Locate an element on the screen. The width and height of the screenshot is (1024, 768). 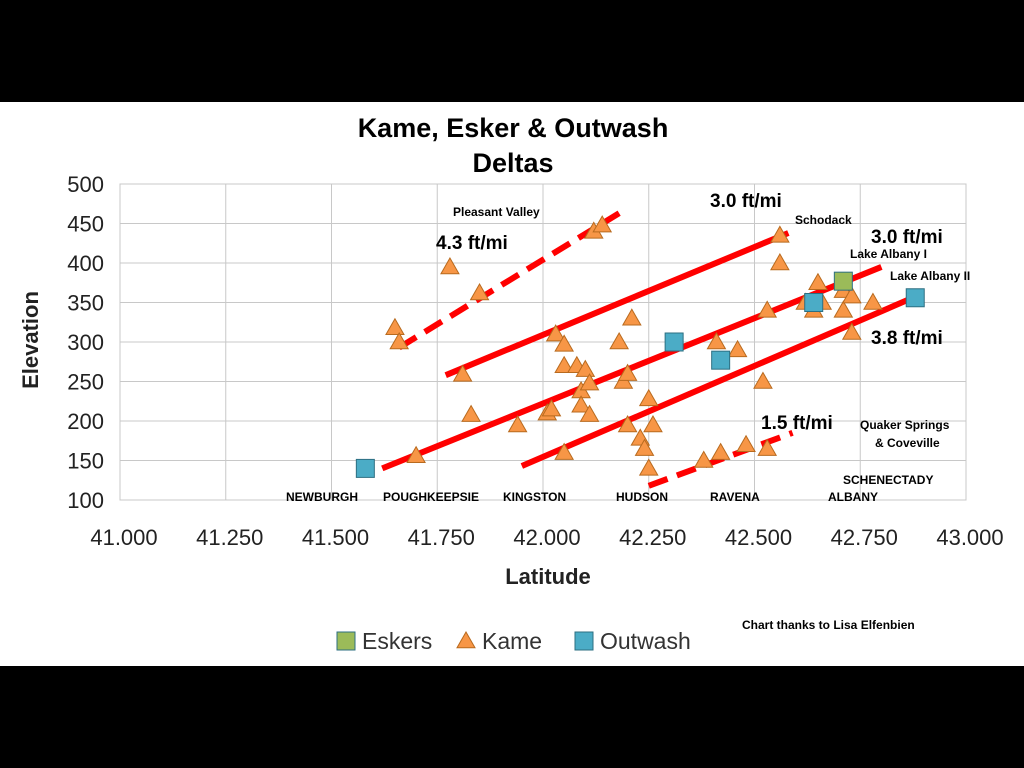
place-label-lake-albany-ii: Lake Albany II is located at coordinates (930, 276).